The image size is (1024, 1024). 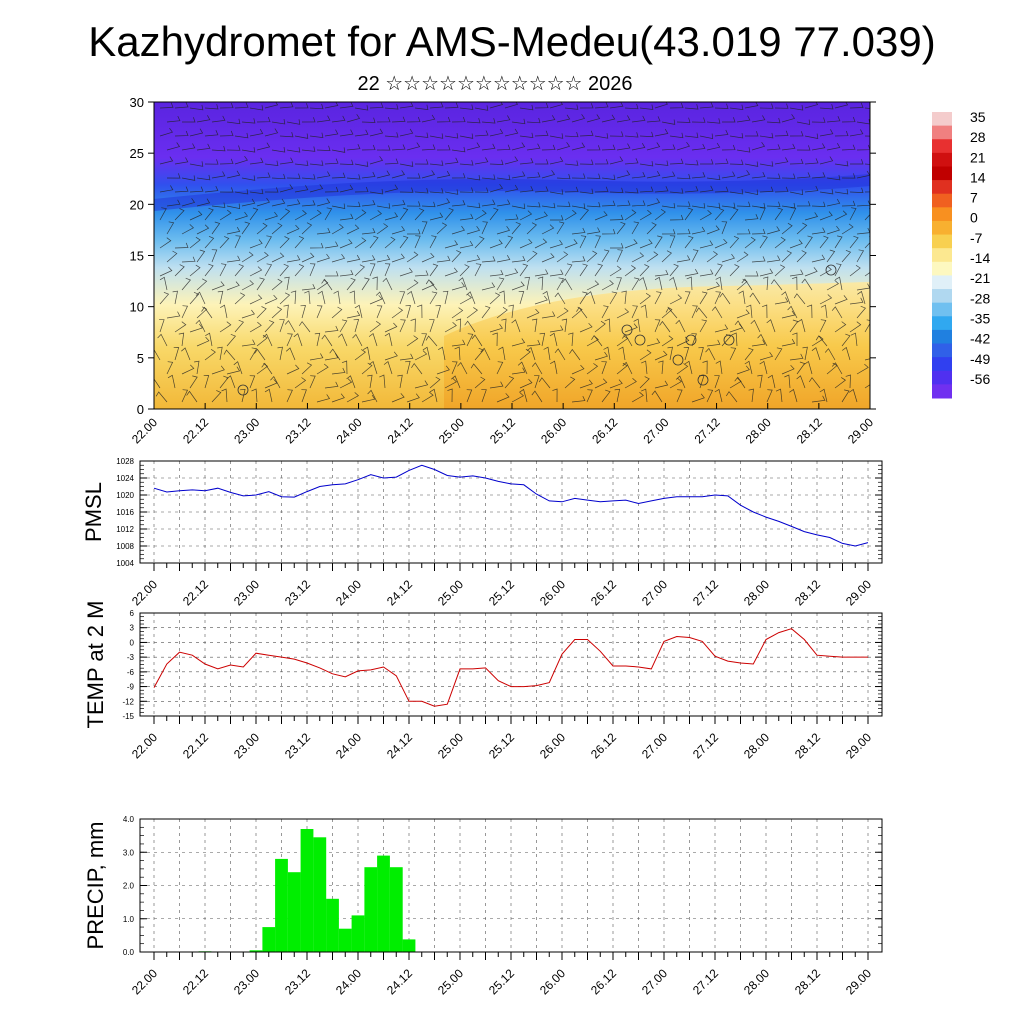 What do you see at coordinates (320, 894) in the screenshot?
I see `precip-bar` at bounding box center [320, 894].